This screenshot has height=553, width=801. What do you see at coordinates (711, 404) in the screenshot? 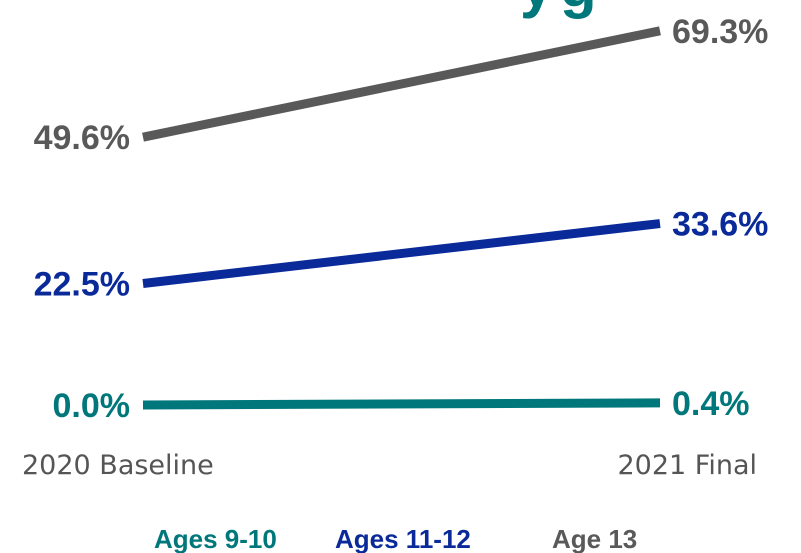
I see `value-label-ages-9-10-end: 0.4%` at bounding box center [711, 404].